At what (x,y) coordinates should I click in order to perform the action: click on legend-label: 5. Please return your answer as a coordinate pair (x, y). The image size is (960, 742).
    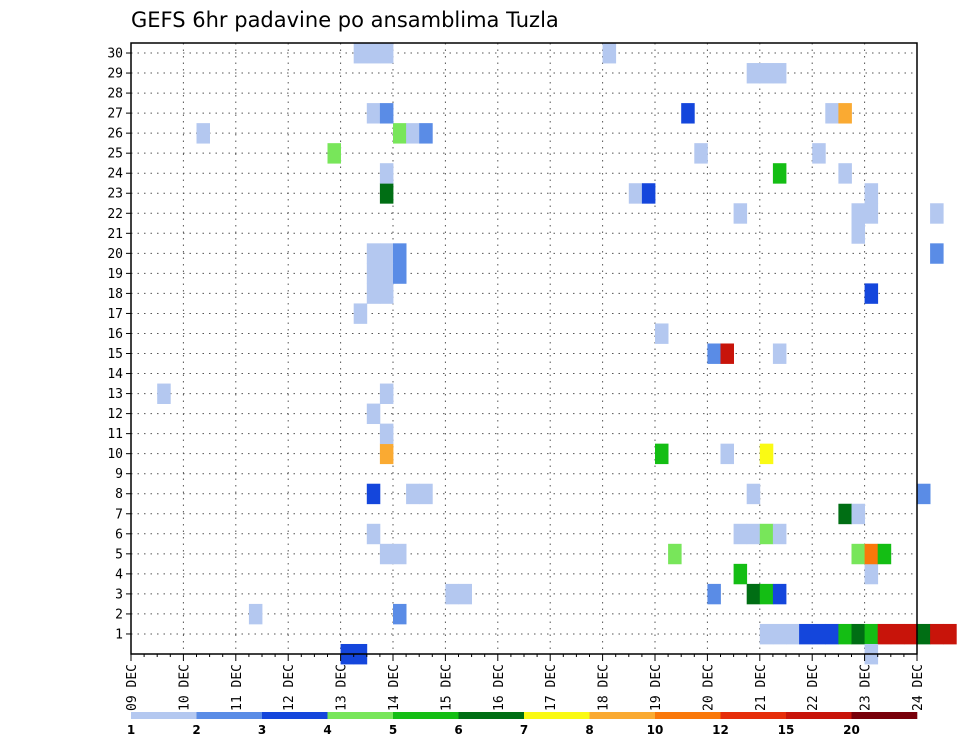
    Looking at the image, I should click on (393, 730).